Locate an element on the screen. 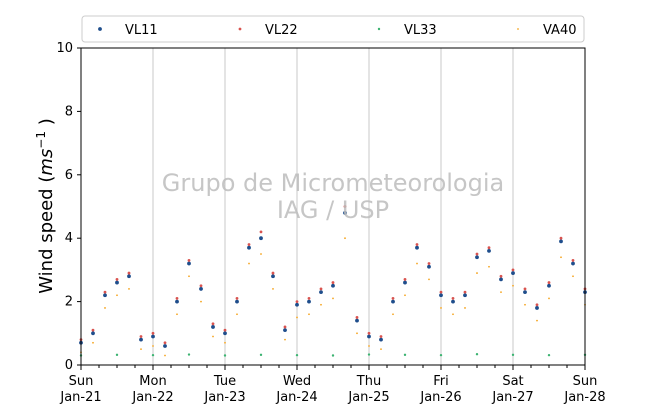 This screenshot has height=409, width=650. legend-label-va40: VA40 is located at coordinates (560, 30).